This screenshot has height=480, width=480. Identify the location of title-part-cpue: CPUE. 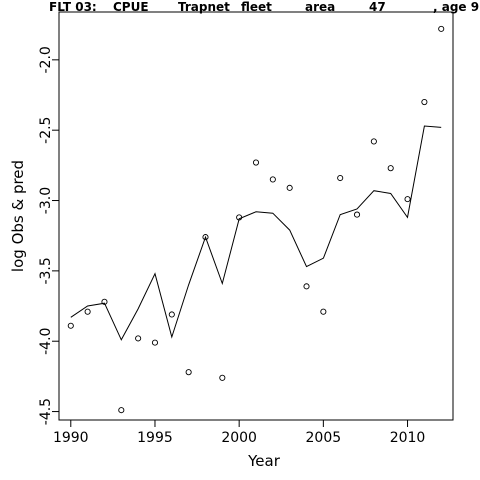
(131, 7).